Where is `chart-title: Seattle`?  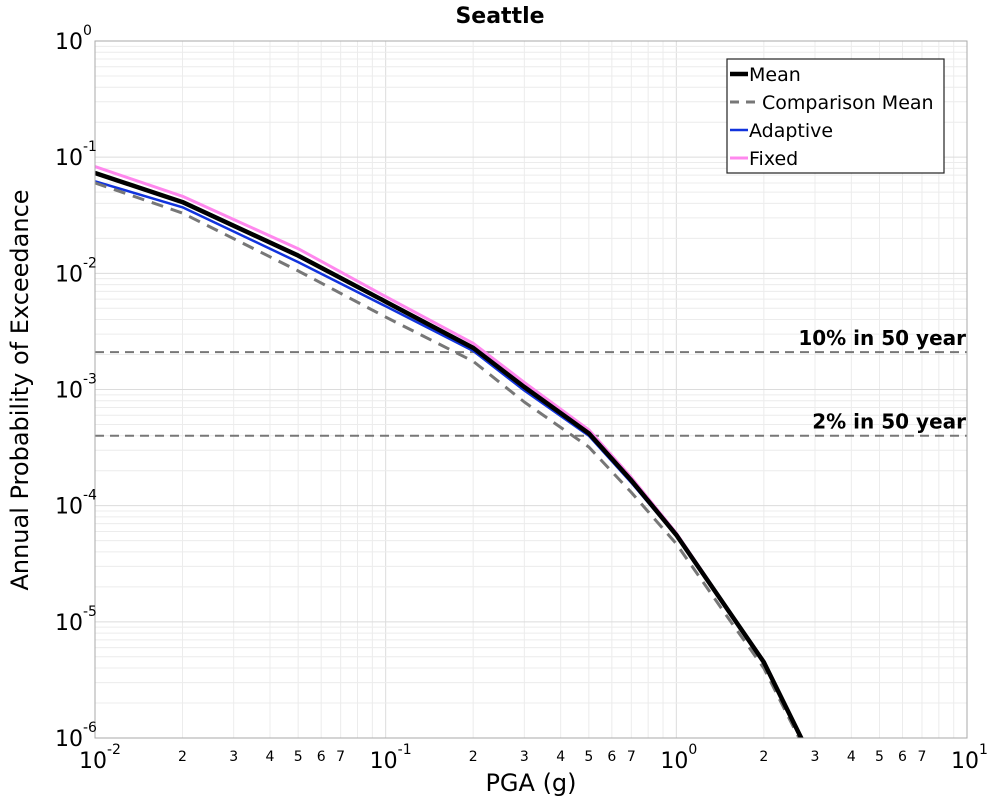 chart-title: Seattle is located at coordinates (499, 16).